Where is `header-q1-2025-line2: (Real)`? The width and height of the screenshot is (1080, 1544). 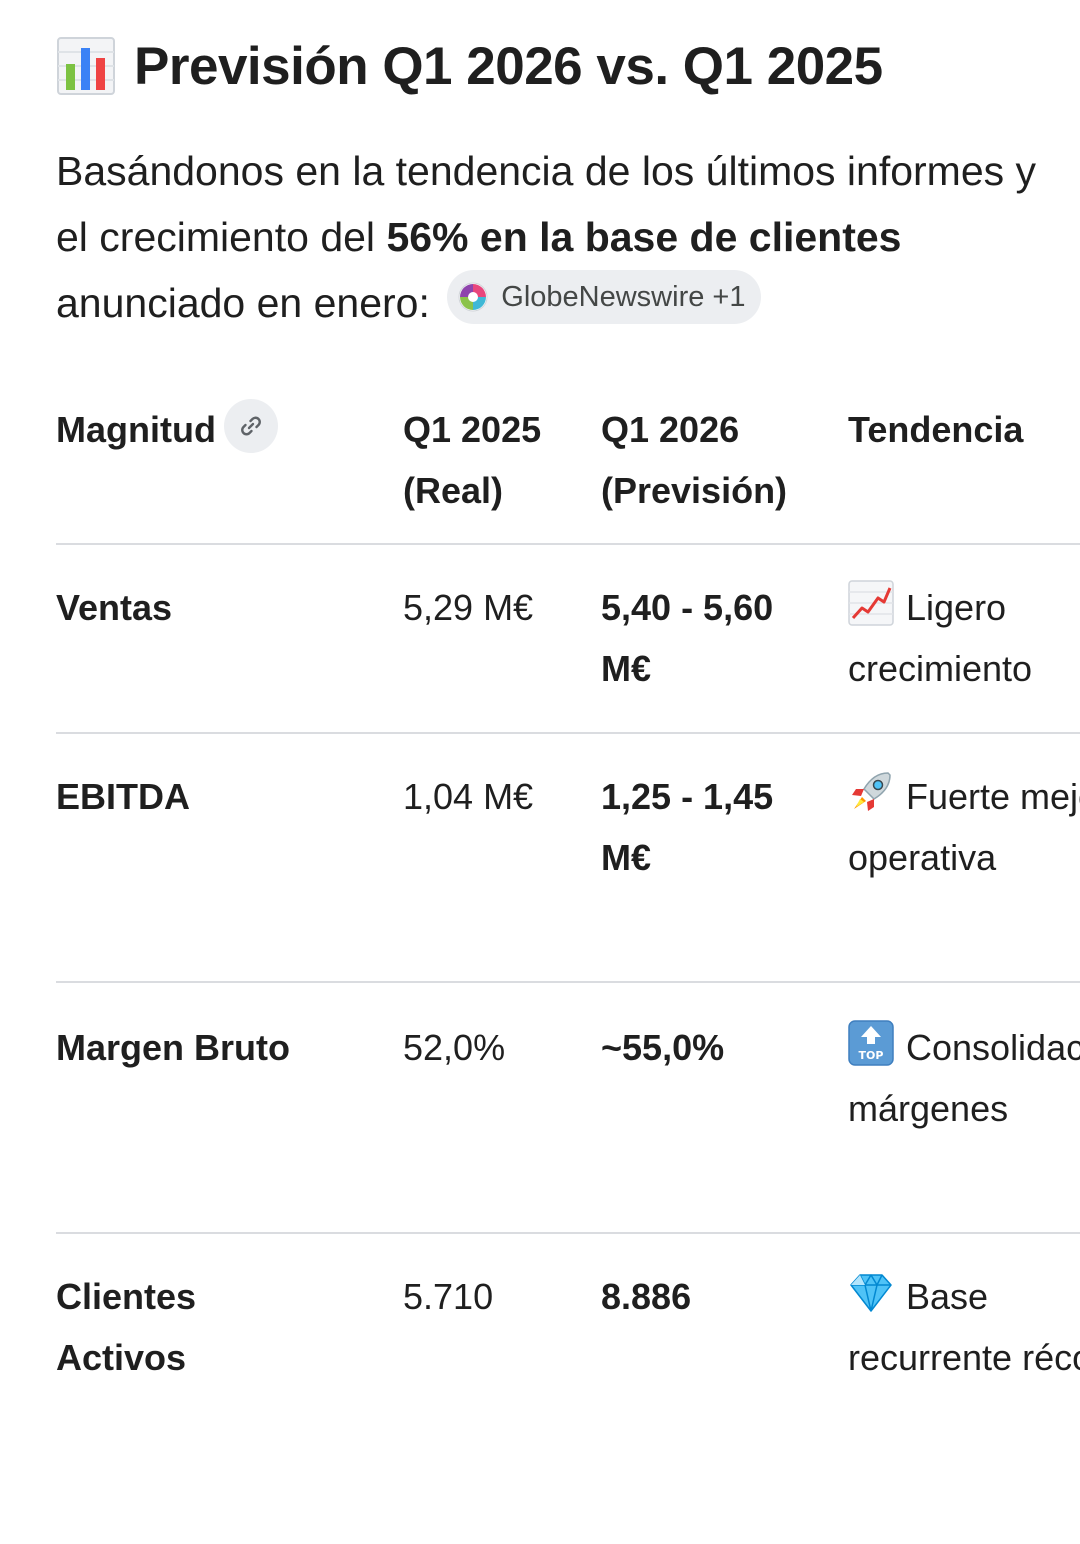
header-q1-2025-line2: (Real) is located at coordinates (453, 490).